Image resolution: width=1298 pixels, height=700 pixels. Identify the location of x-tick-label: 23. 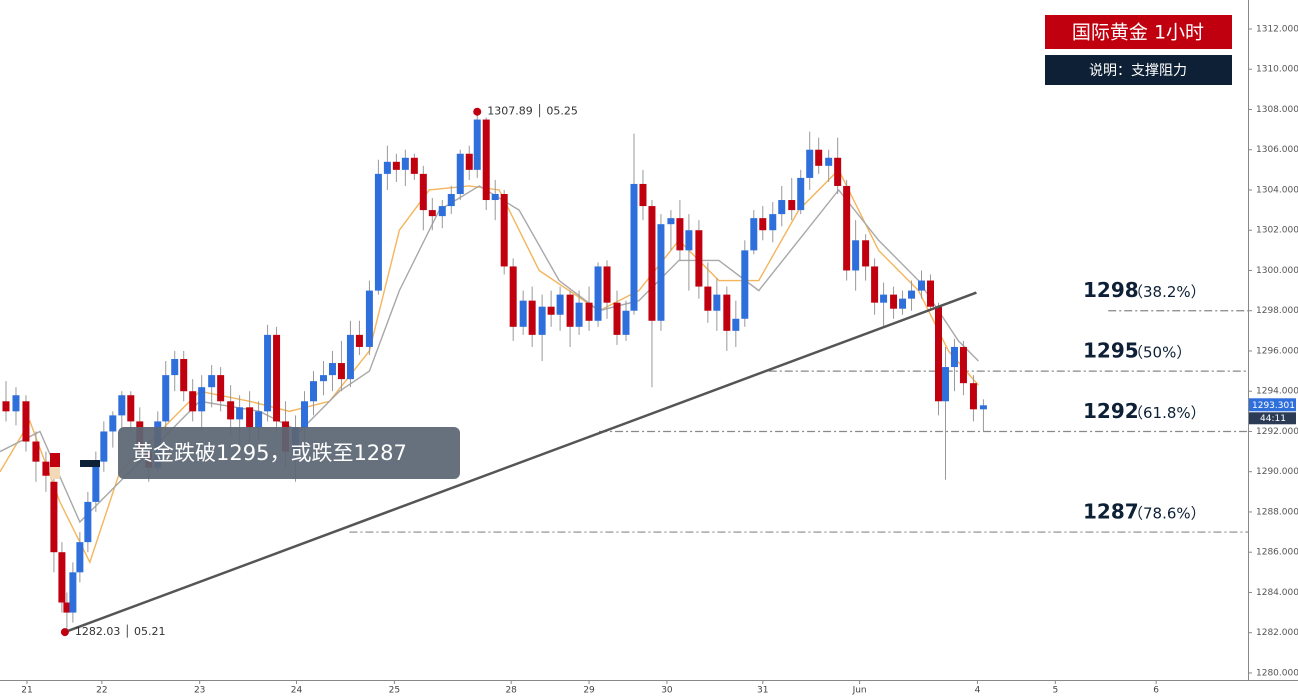
(199, 691).